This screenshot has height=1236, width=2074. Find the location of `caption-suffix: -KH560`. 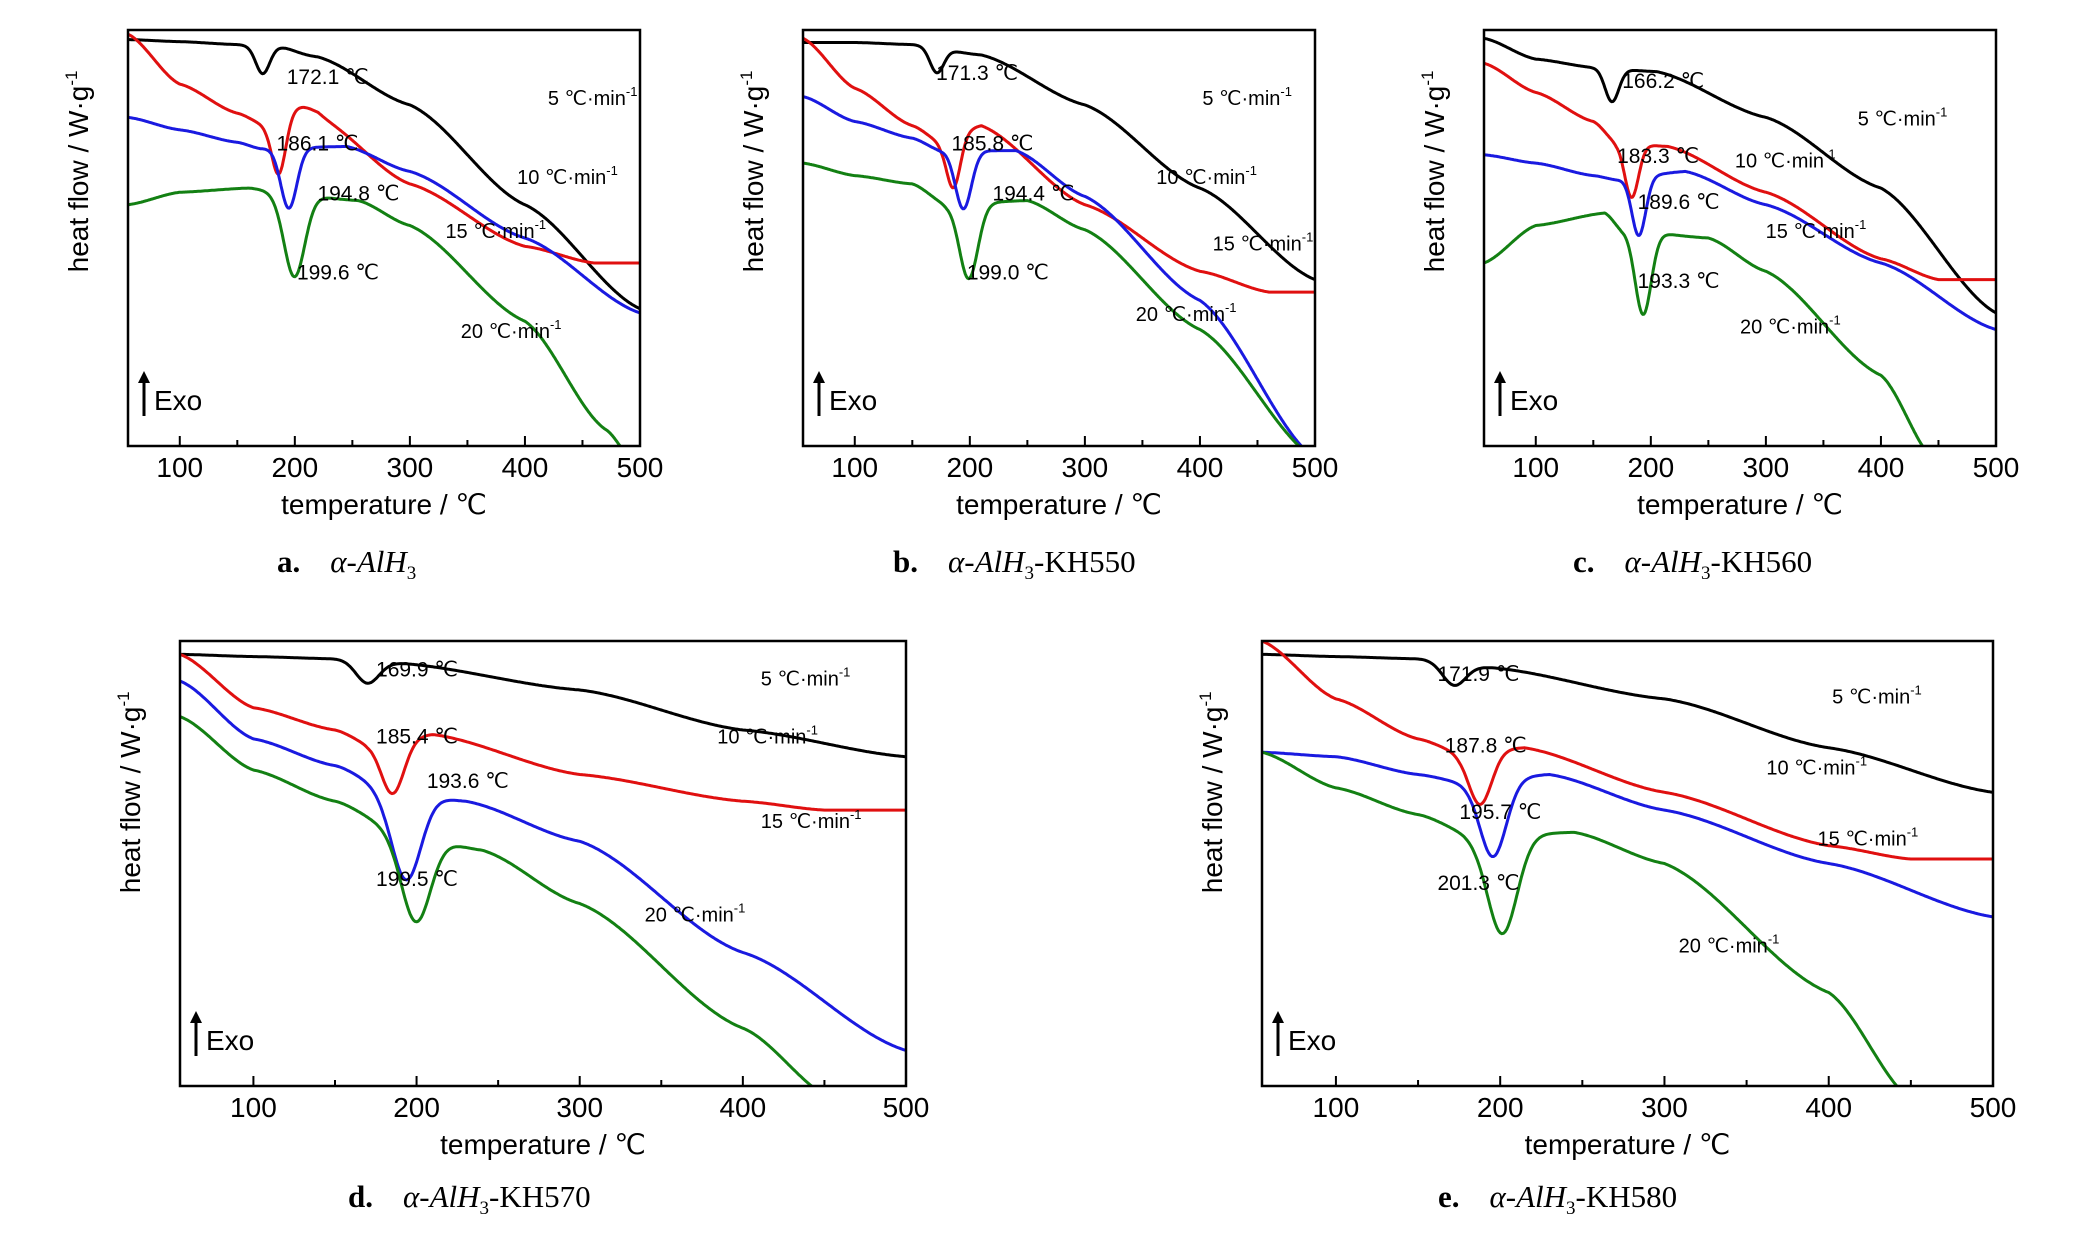

caption-suffix: -KH560 is located at coordinates (1762, 561).